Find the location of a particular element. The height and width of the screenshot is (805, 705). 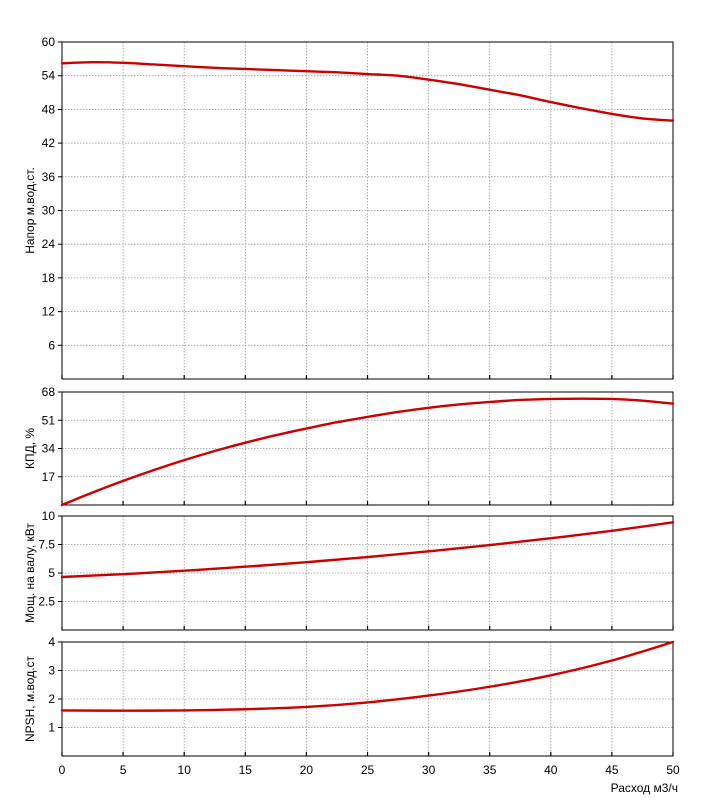

panel-2: 17 34 51 68 КПД, % is located at coordinates (349, 446).